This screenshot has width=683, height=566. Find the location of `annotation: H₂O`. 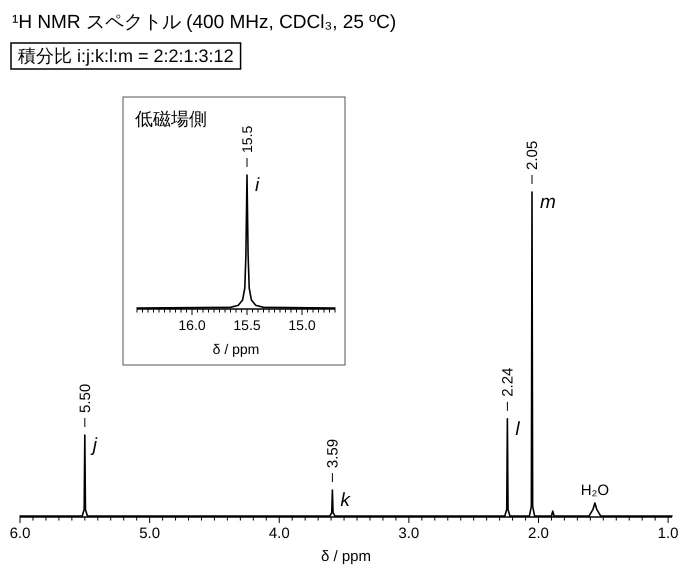

annotation: H₂O is located at coordinates (595, 491).